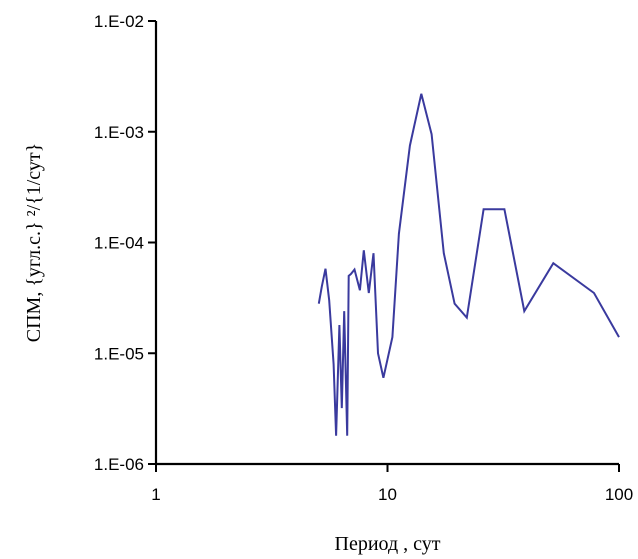 Image resolution: width=638 pixels, height=559 pixels. What do you see at coordinates (388, 544) in the screenshot?
I see `x-axis-title: Период , сут` at bounding box center [388, 544].